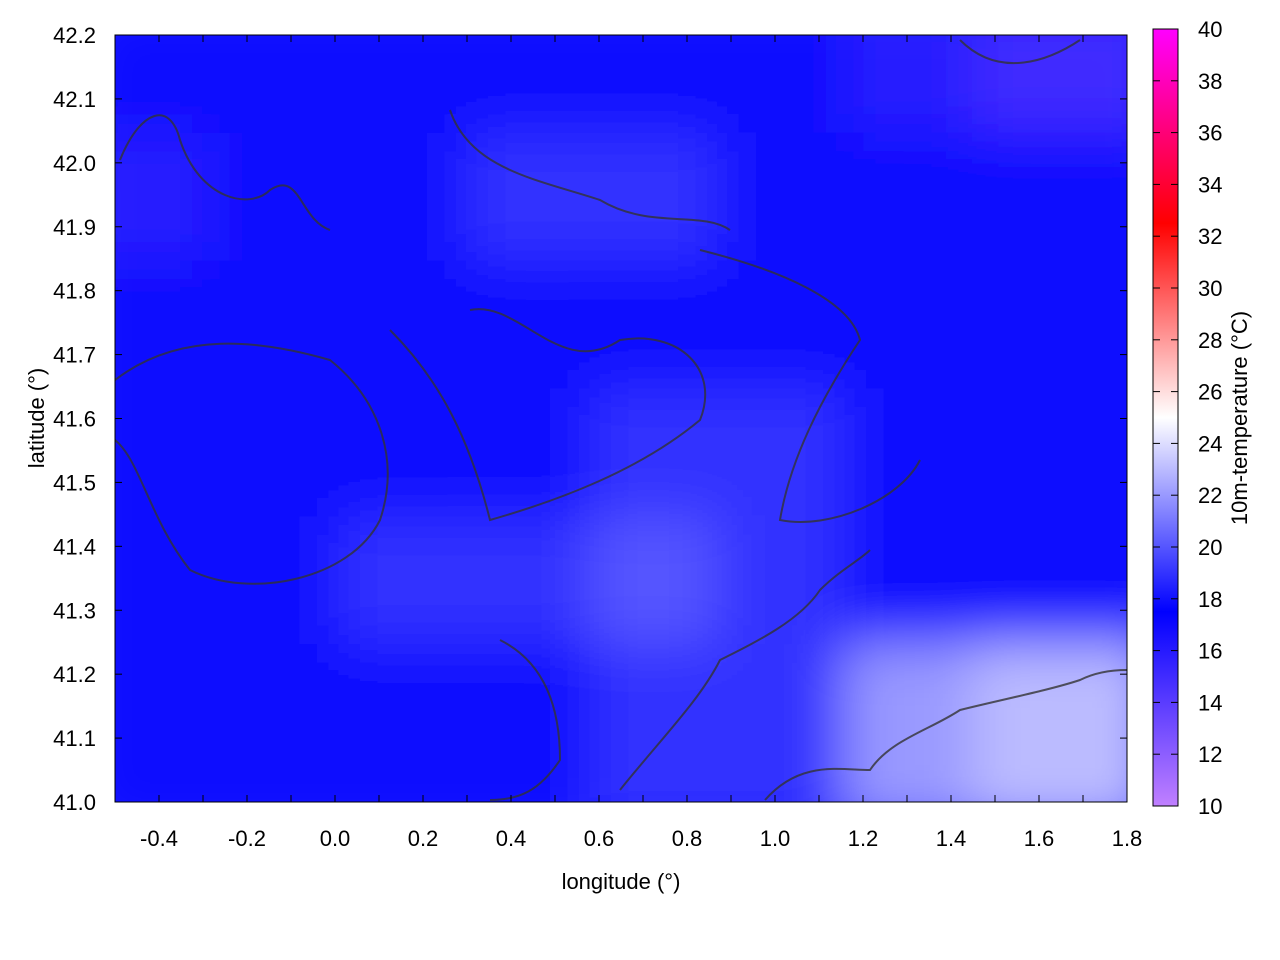 The width and height of the screenshot is (1280, 960). What do you see at coordinates (1210, 81) in the screenshot?
I see `colorbar-tick-label: 38` at bounding box center [1210, 81].